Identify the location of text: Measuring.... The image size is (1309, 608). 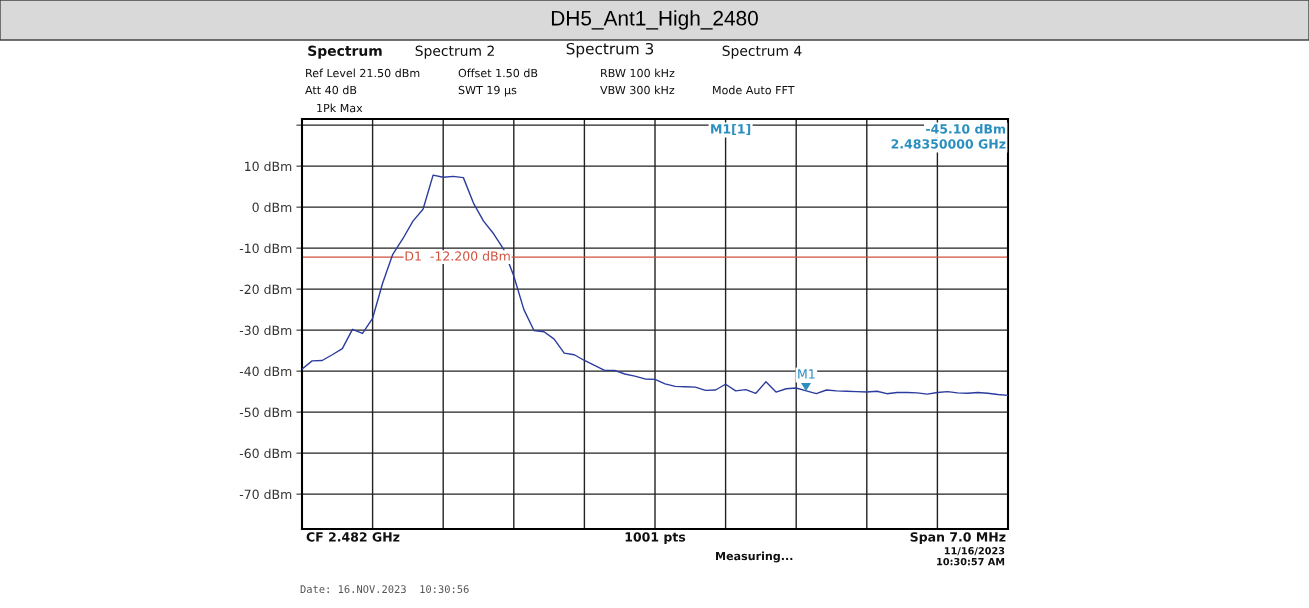
(754, 557).